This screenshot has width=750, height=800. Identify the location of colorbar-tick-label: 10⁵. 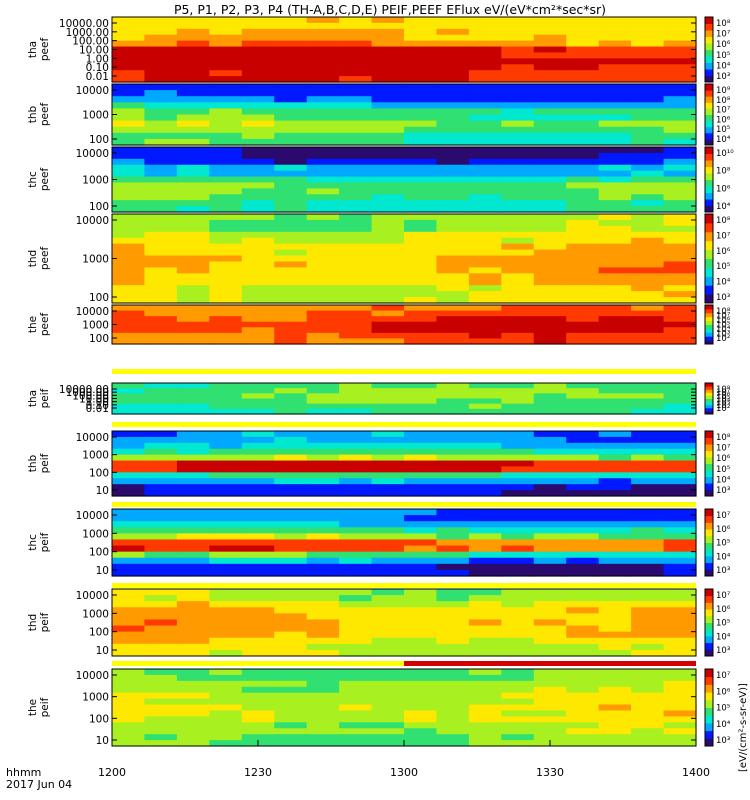
(723, 544).